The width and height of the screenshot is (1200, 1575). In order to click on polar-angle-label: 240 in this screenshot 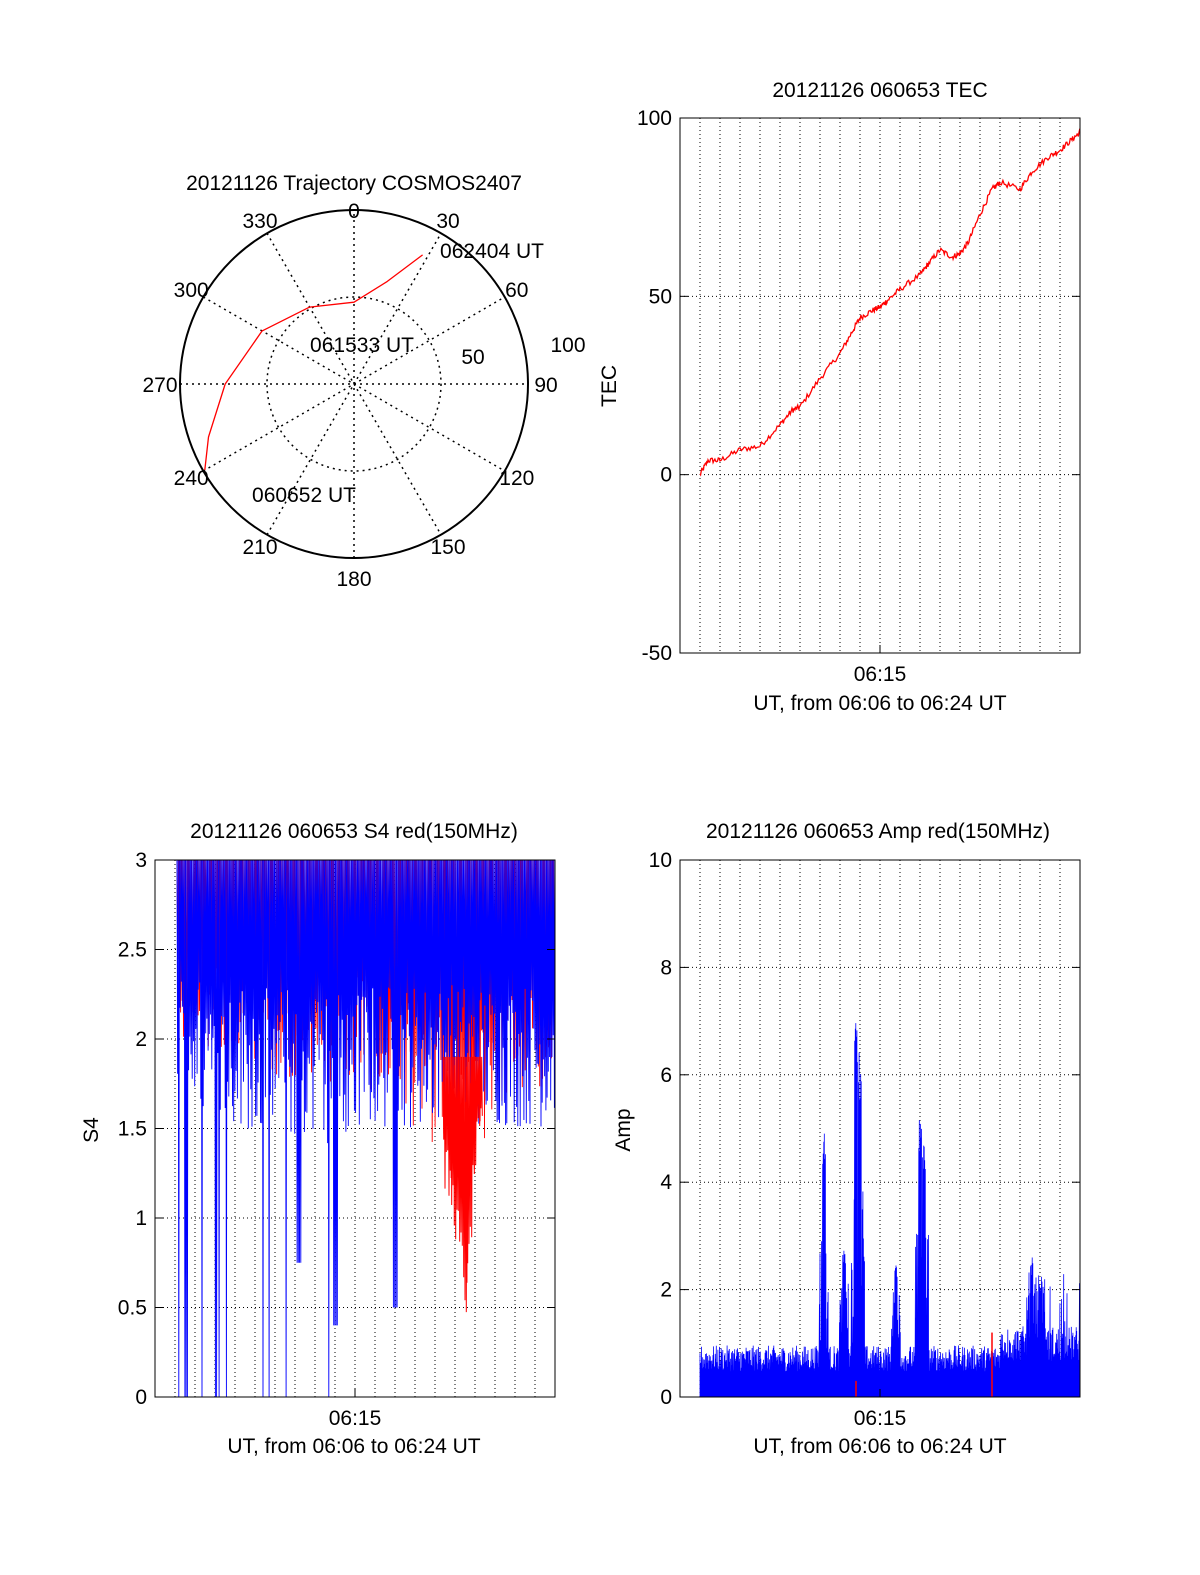, I will do `click(191, 478)`.